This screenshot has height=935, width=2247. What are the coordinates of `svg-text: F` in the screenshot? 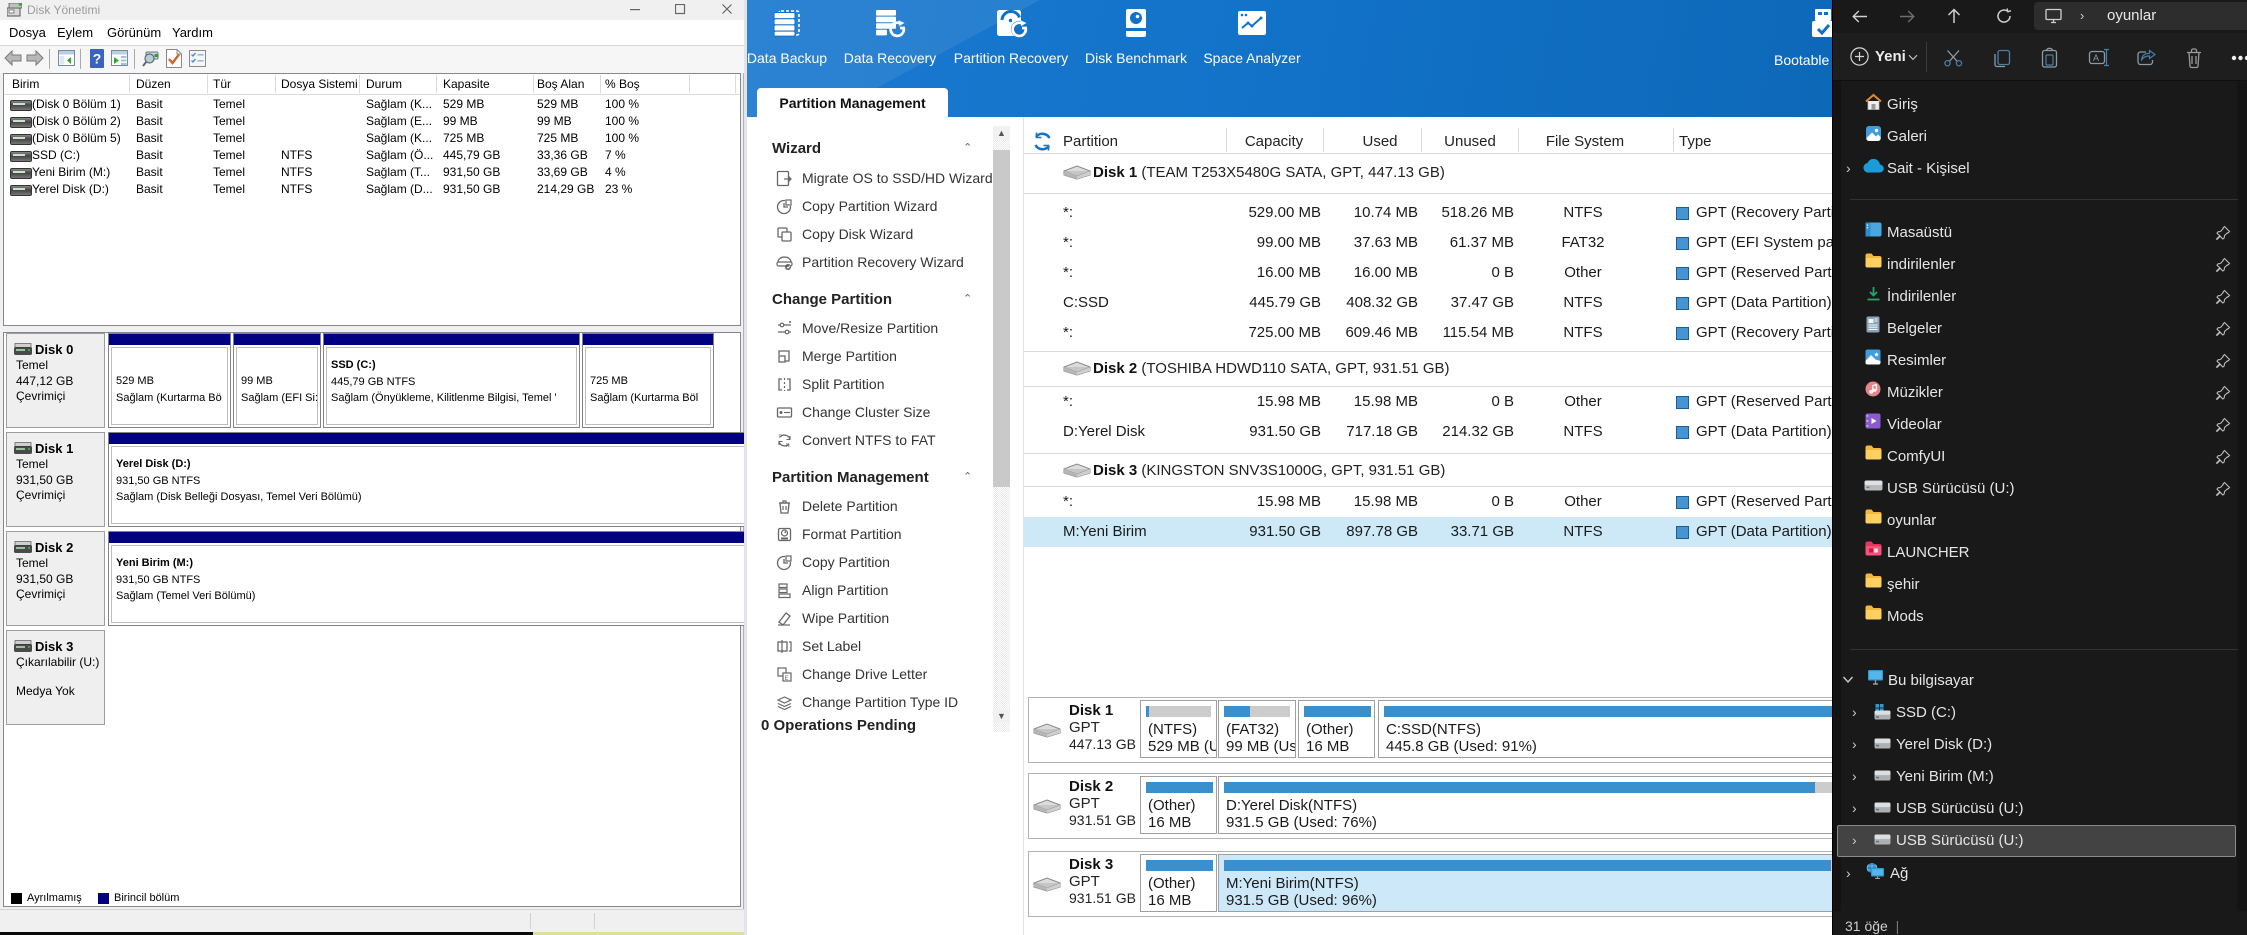 It's located at (780, 437).